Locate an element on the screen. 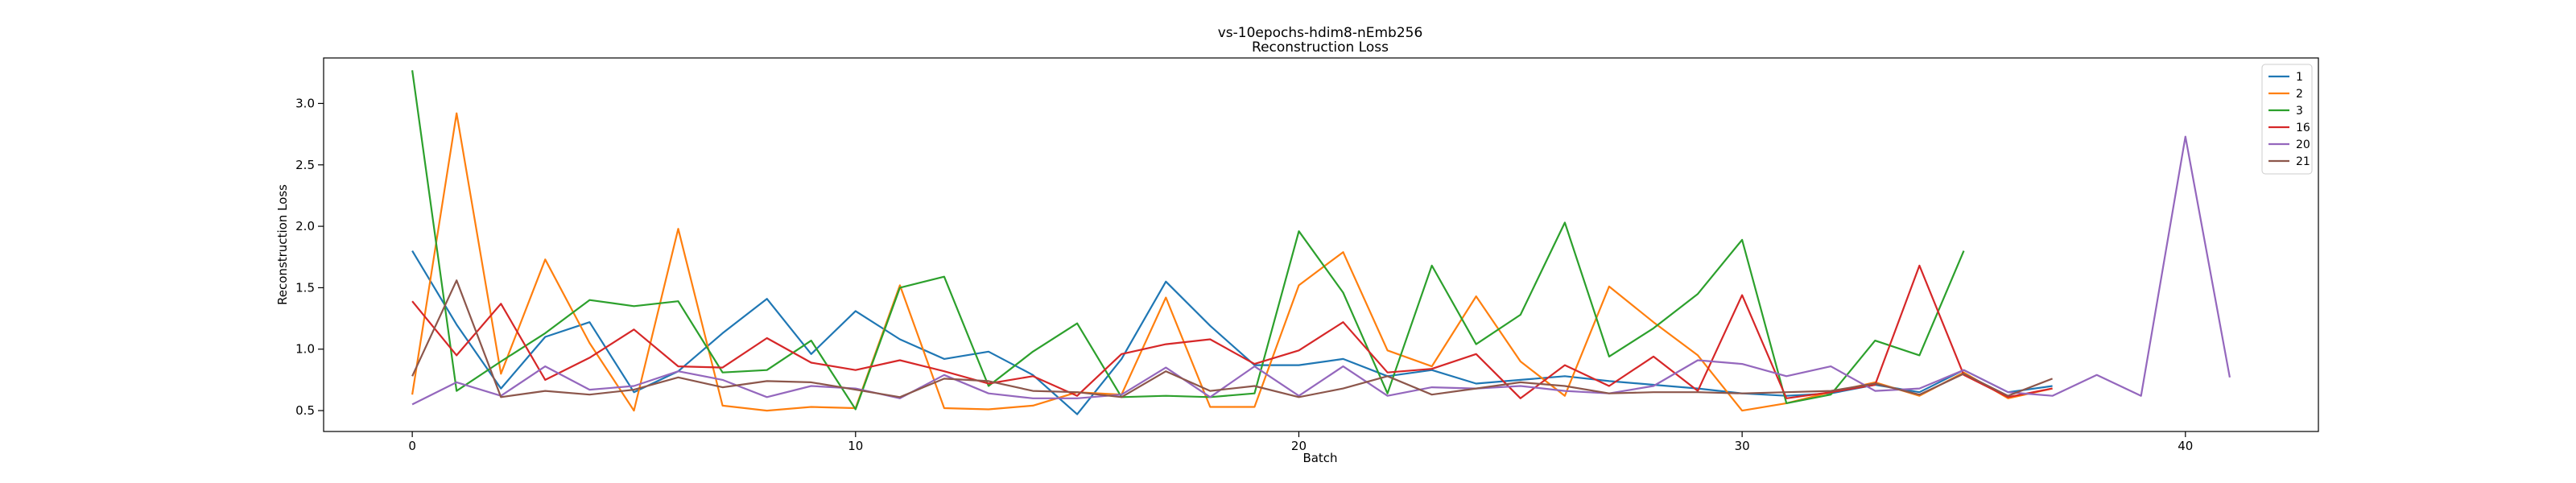 This screenshot has height=483, width=2576. y-tick-label: 0.5 is located at coordinates (305, 410).